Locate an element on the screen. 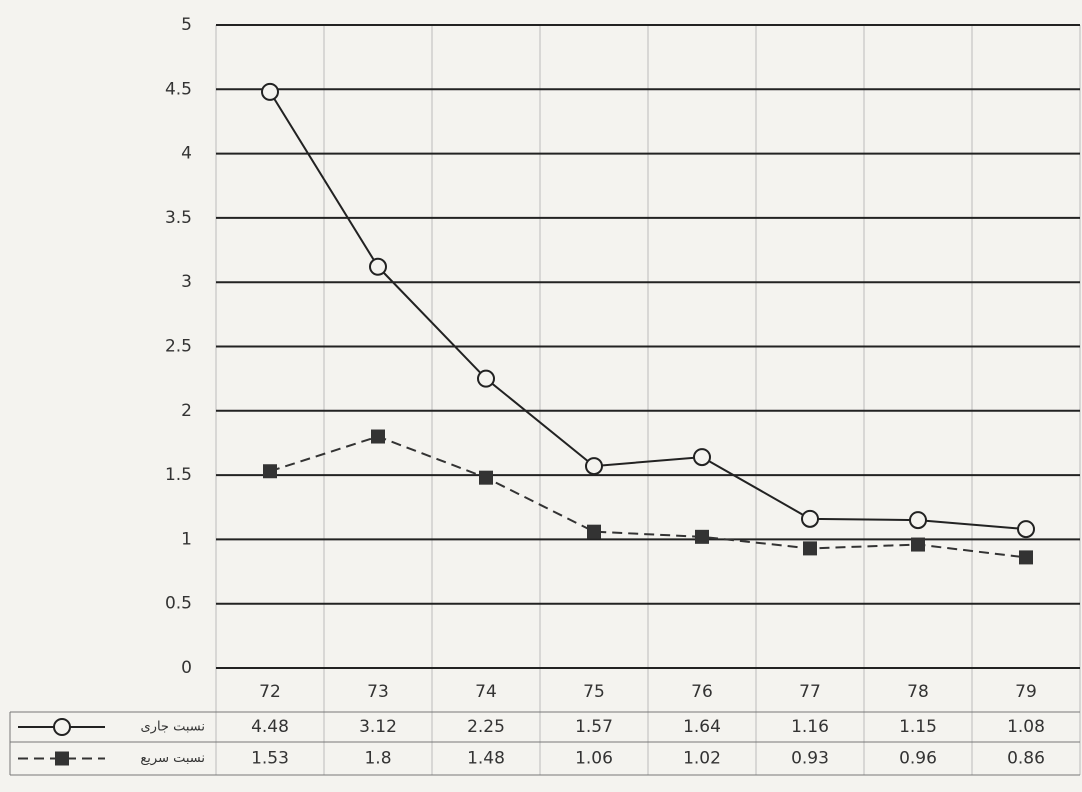 This screenshot has height=792, width=1082. table-value: 1.48 is located at coordinates (486, 759).